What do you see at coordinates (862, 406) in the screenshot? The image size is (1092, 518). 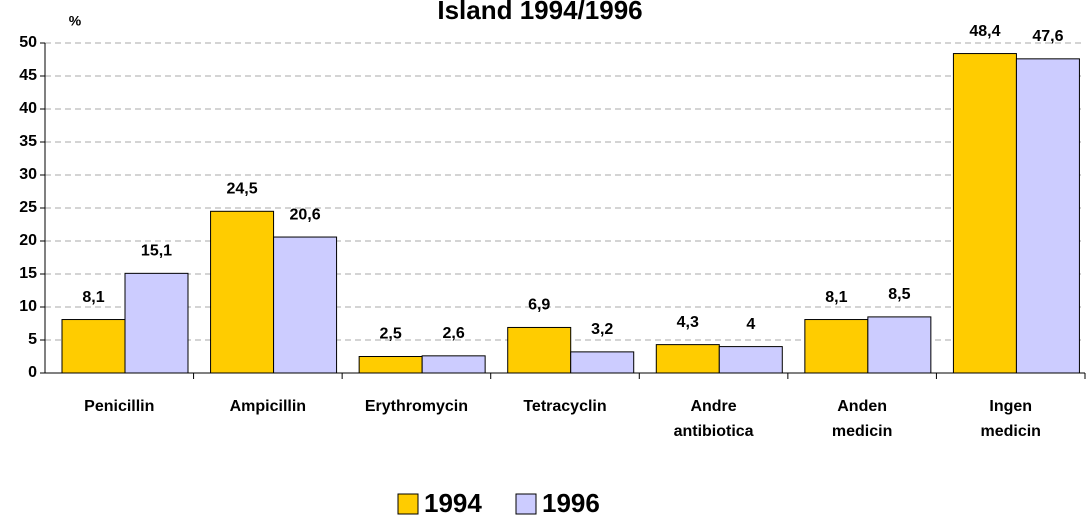 I see `x-tick-label-line: Anden` at bounding box center [862, 406].